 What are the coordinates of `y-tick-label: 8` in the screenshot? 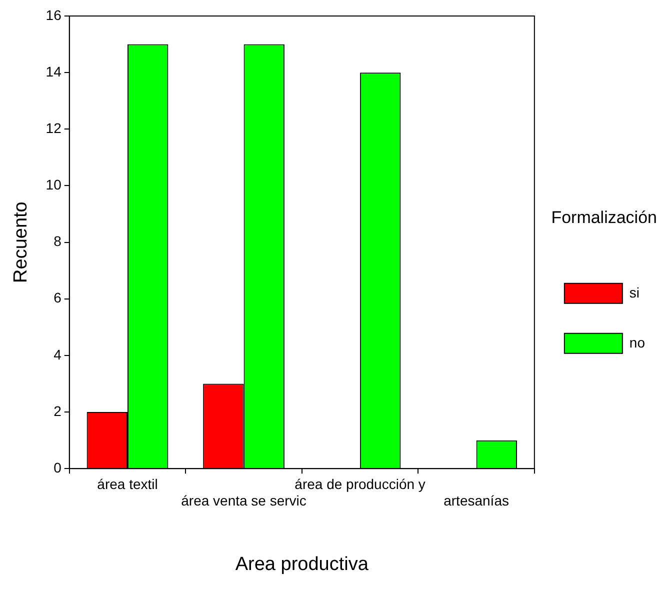 It's located at (58, 241).